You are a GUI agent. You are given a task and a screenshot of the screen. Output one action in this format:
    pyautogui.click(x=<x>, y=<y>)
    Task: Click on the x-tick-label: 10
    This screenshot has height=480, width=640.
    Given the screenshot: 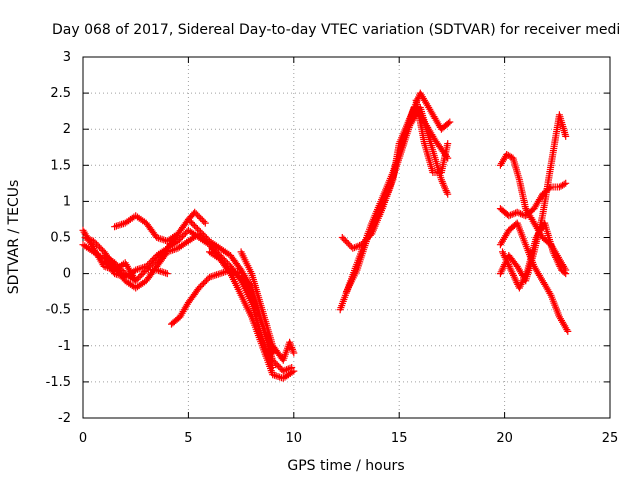 What is the action you would take?
    pyautogui.click(x=294, y=438)
    